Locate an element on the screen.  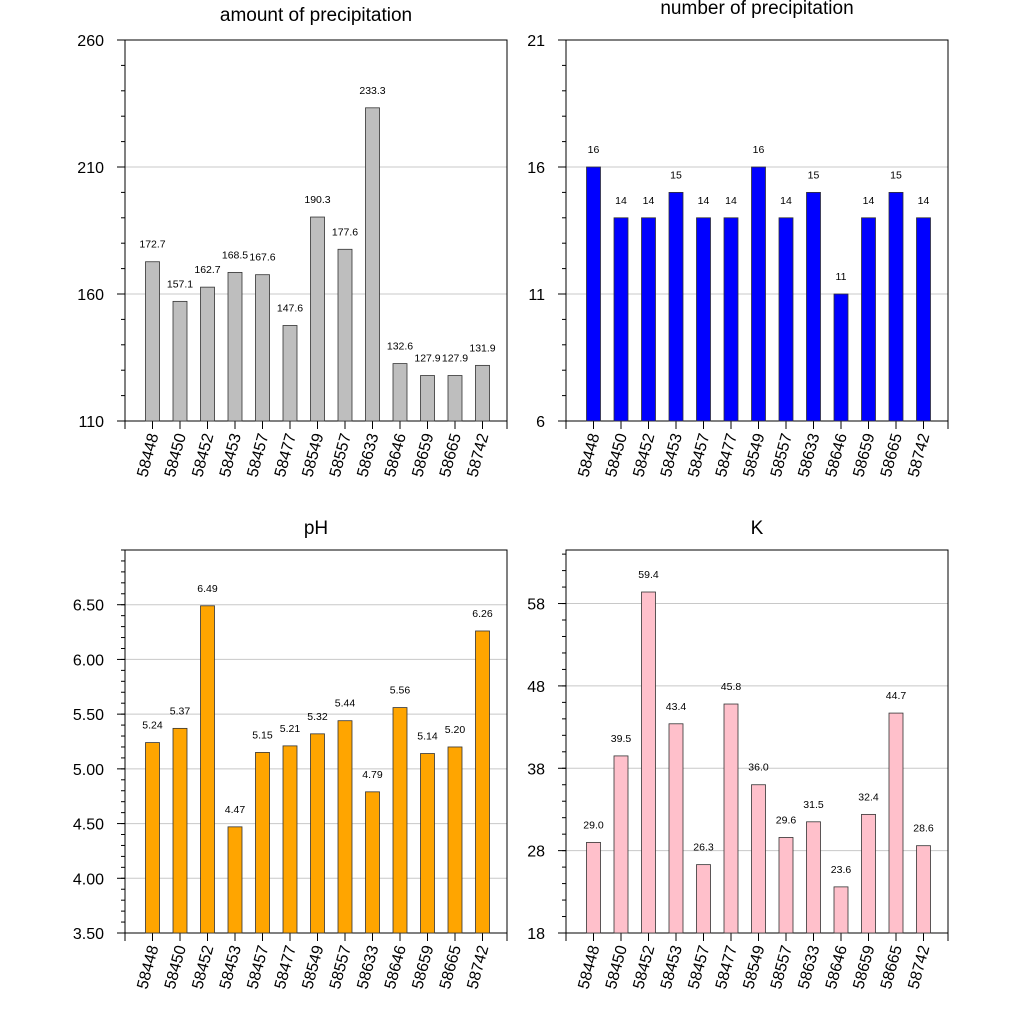
data-label: 4.79 is located at coordinates (372, 775).